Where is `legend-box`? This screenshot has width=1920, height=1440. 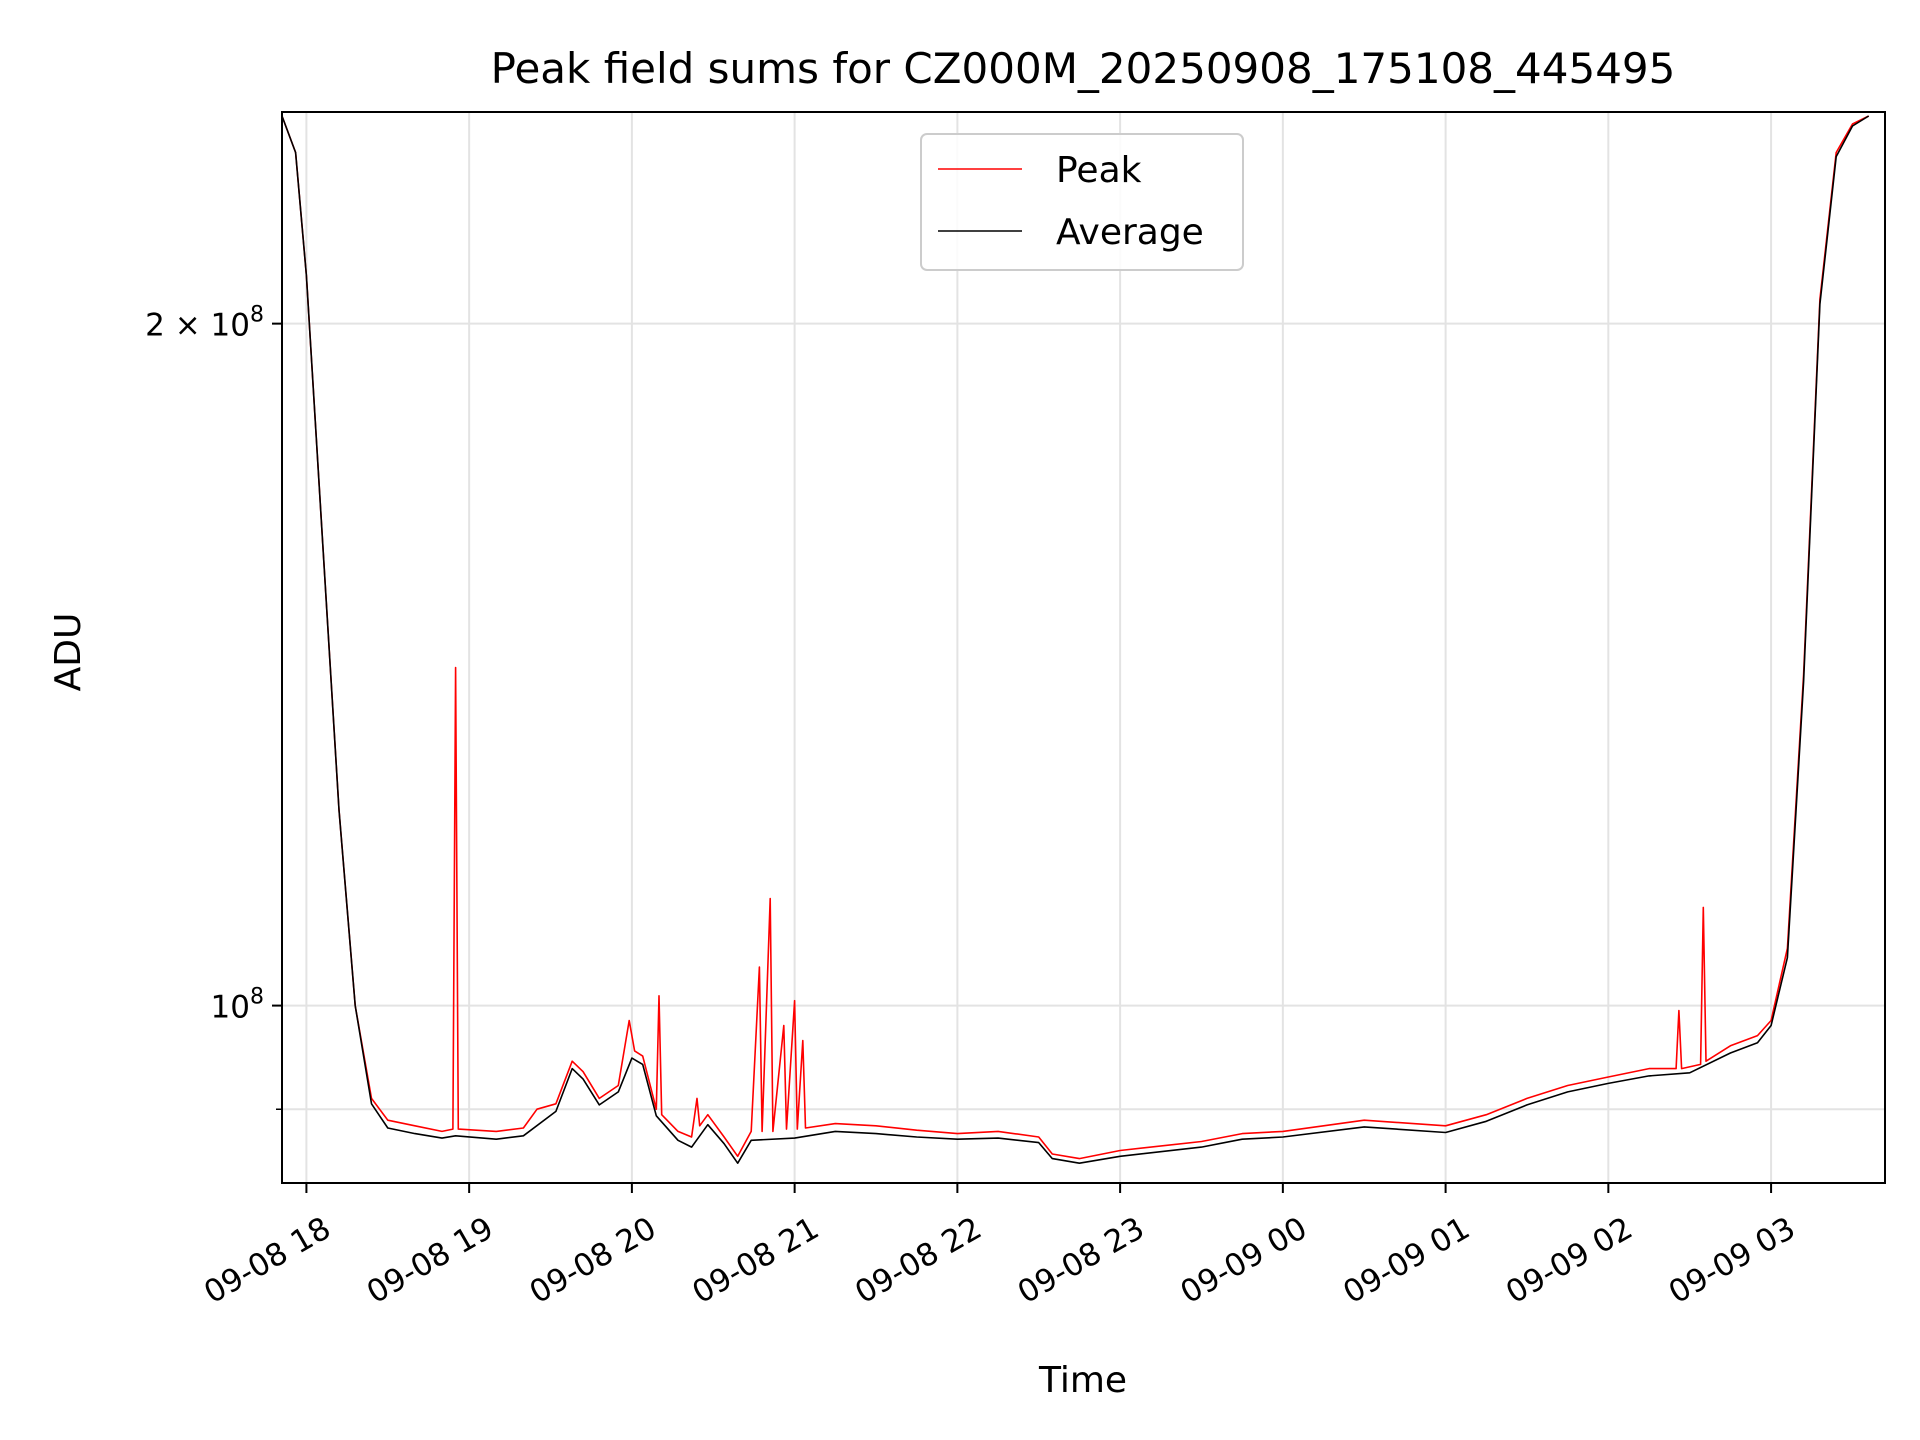 legend-box is located at coordinates (1082, 202).